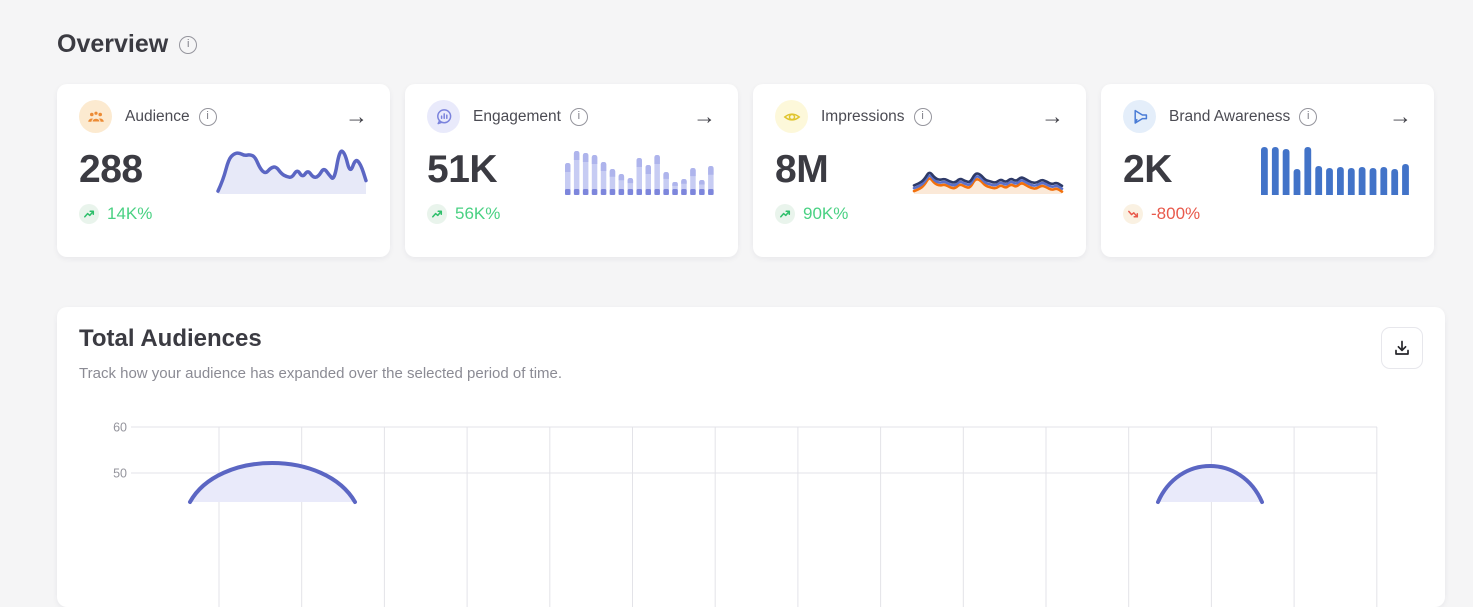 This screenshot has width=1473, height=607. Describe the element at coordinates (517, 116) in the screenshot. I see `card-label: Engagement` at that location.